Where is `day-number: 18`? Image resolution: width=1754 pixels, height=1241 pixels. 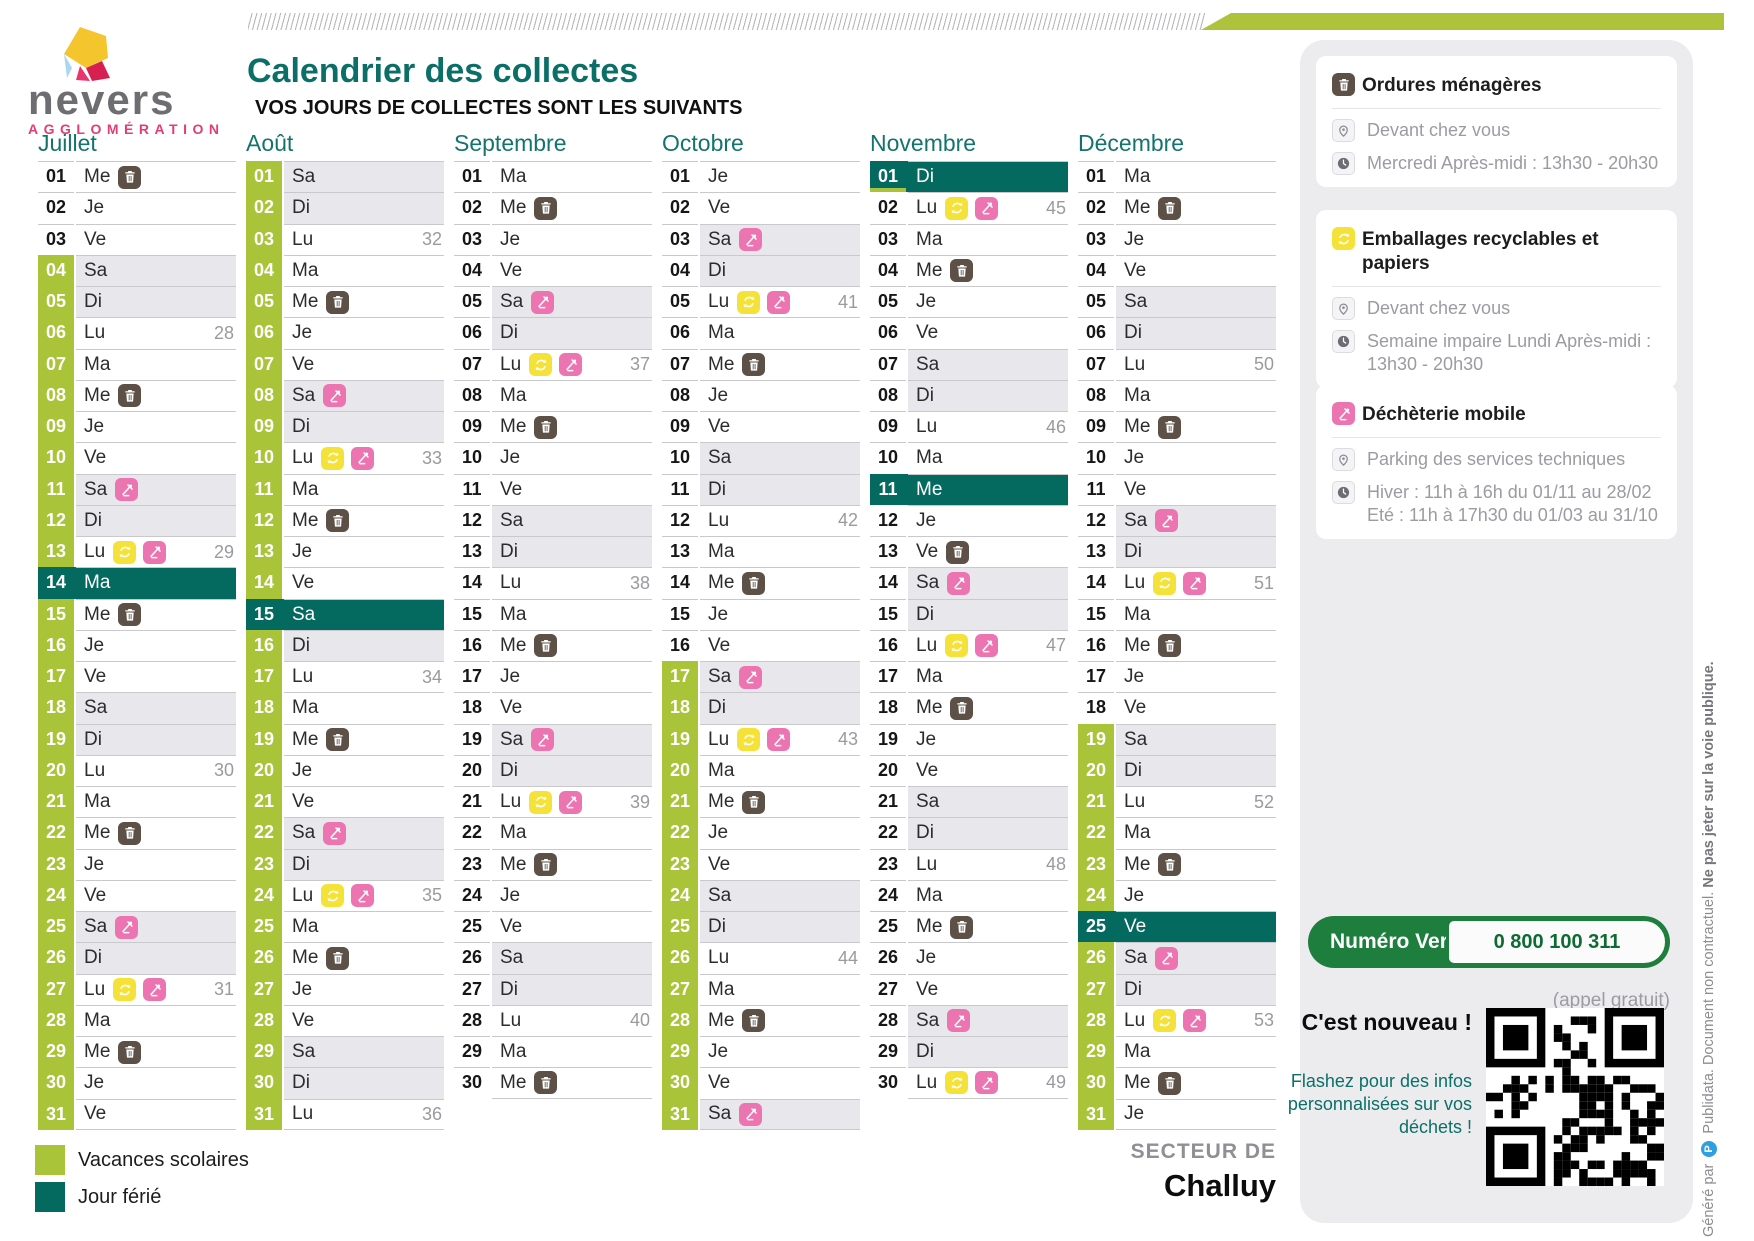
day-number: 18 is located at coordinates (680, 708).